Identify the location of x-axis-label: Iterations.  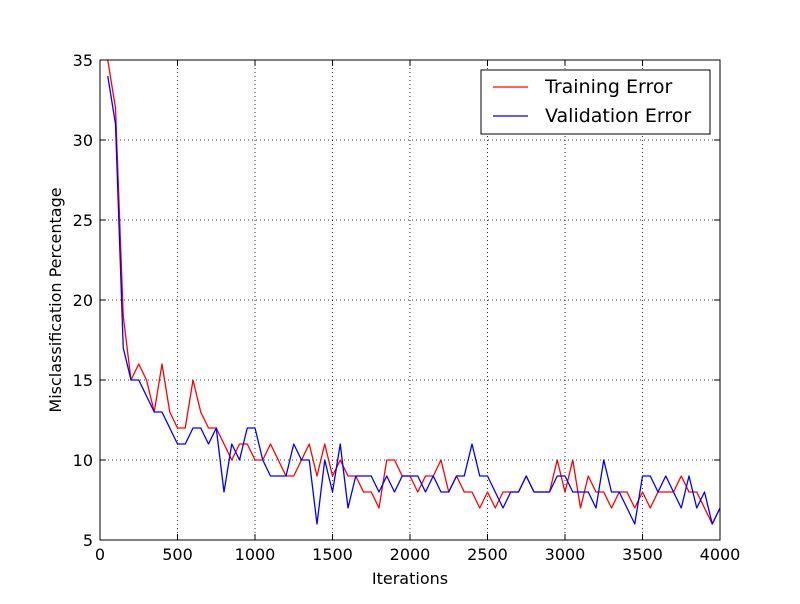
(410, 578).